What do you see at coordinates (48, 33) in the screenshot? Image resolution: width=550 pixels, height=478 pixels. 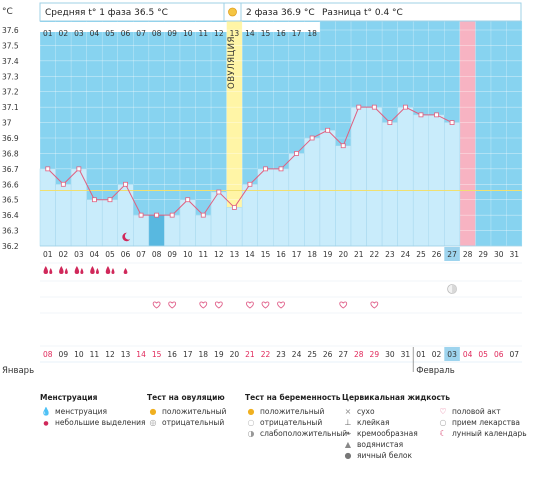 I see `top-day-label: 01` at bounding box center [48, 33].